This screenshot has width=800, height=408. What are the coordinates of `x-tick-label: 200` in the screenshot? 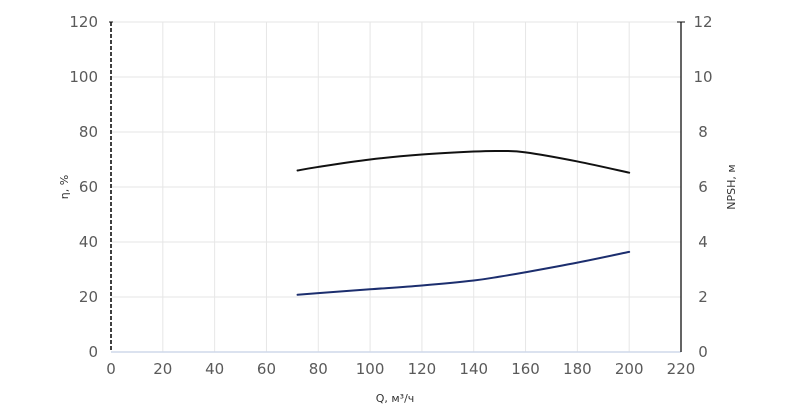 It's located at (629, 369).